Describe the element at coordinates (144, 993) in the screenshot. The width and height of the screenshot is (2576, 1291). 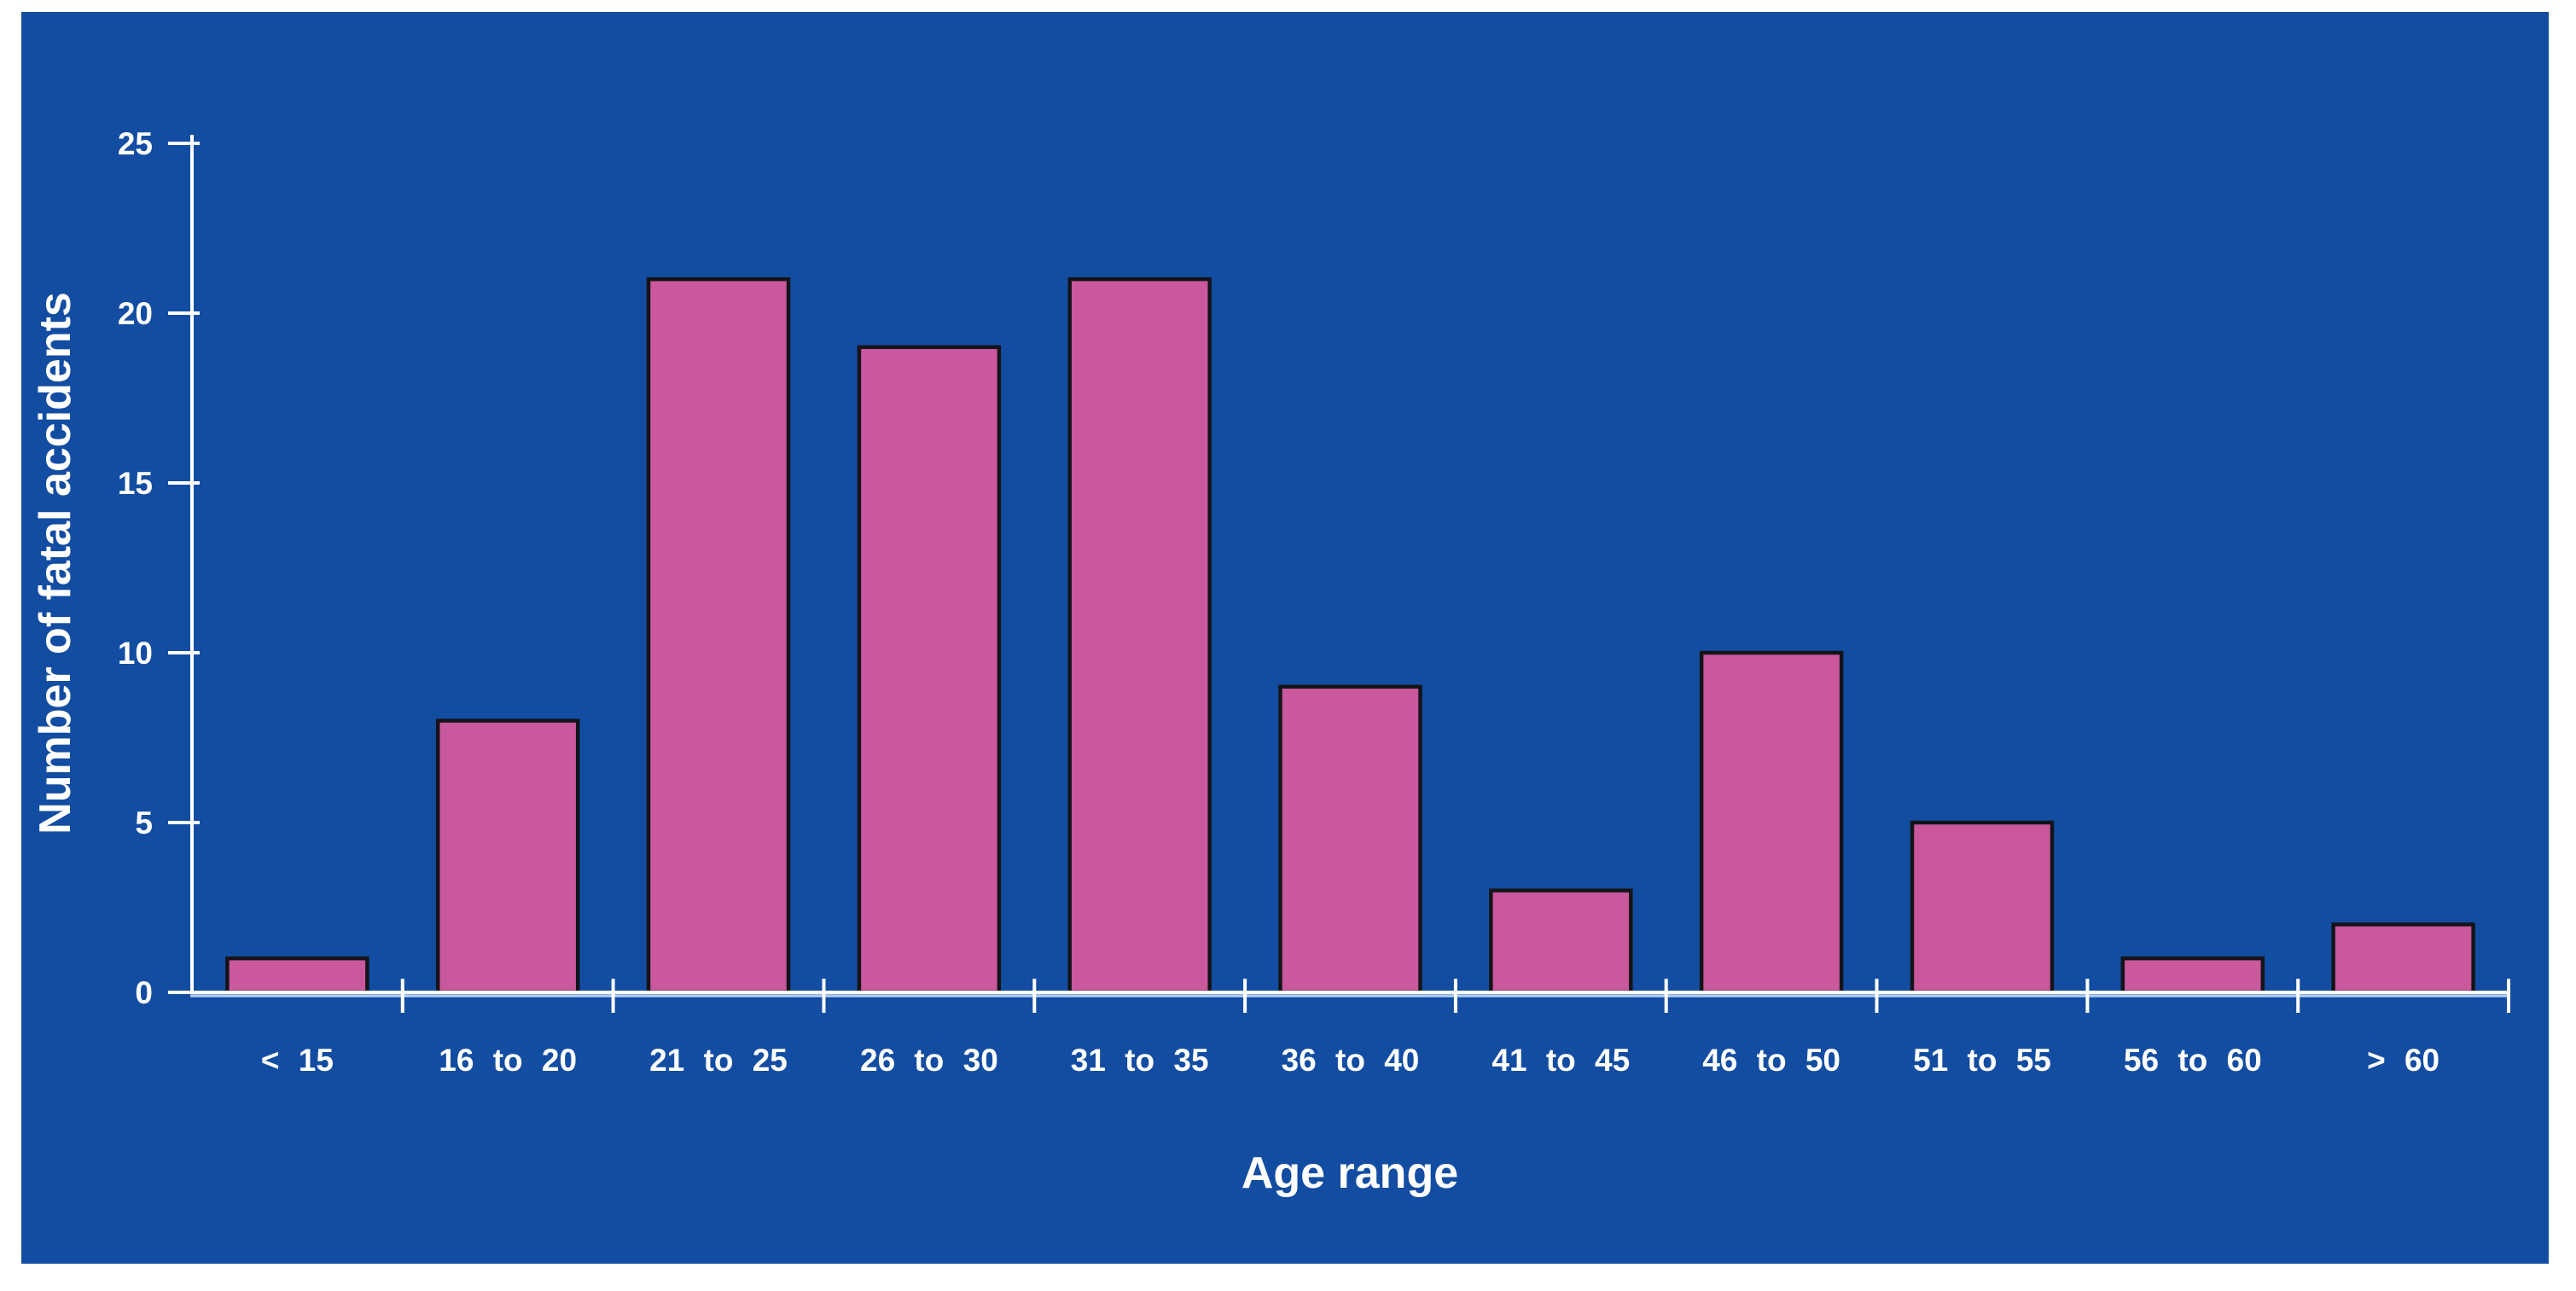
I see `y-tick-label: 0` at that location.